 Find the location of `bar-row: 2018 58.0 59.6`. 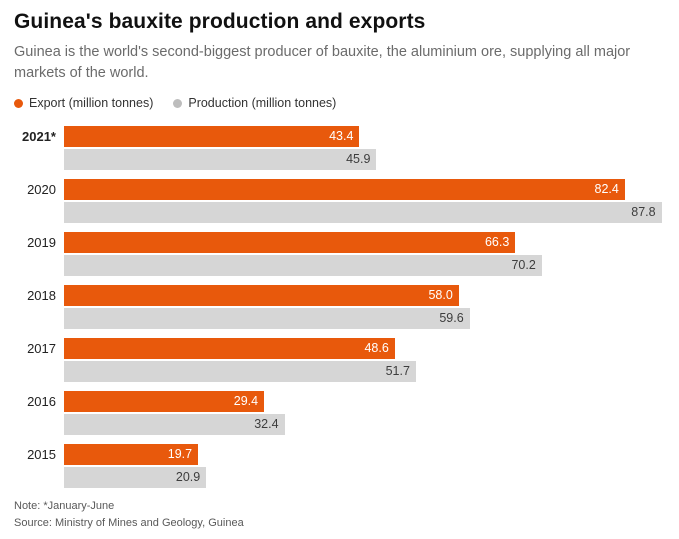

bar-row: 2018 58.0 59.6 is located at coordinates (338, 307).